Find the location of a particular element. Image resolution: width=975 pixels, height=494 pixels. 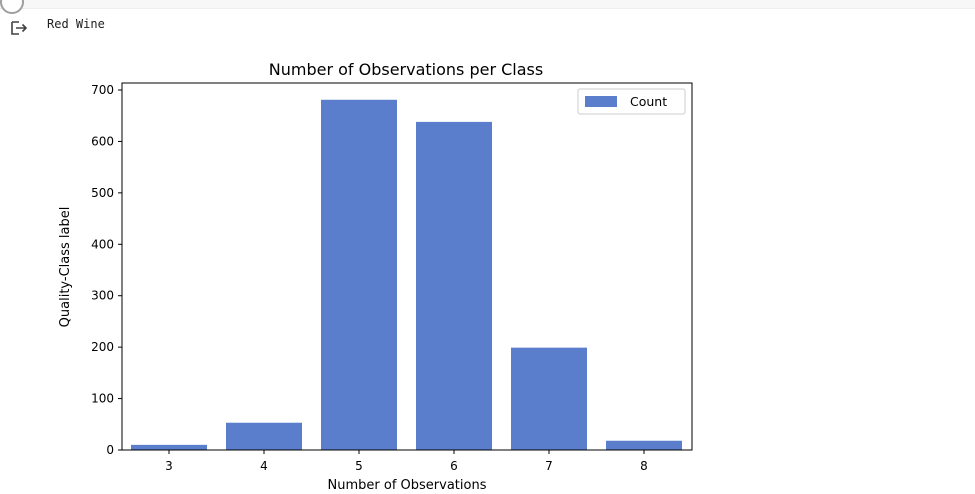

y-tick-label: 200 is located at coordinates (102, 347).